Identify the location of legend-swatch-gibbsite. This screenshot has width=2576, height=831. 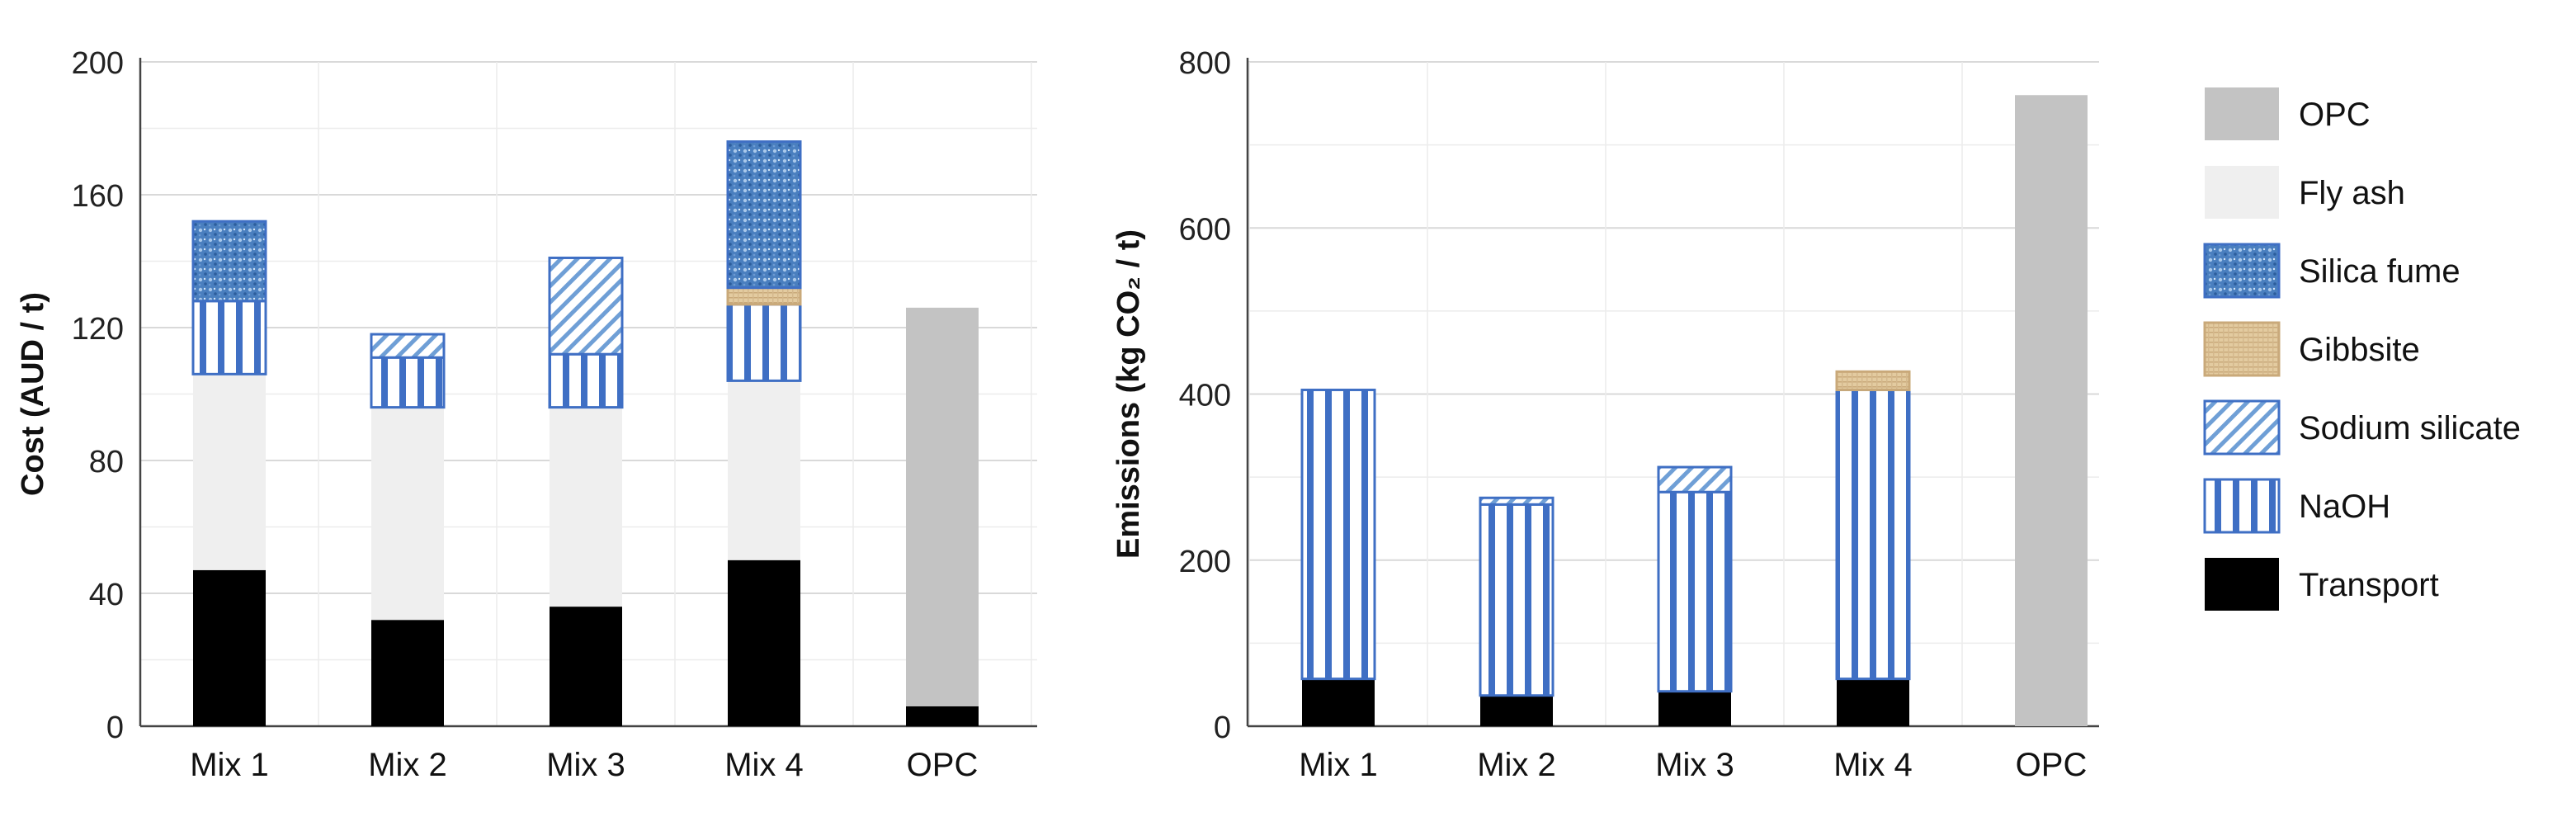
(2242, 349).